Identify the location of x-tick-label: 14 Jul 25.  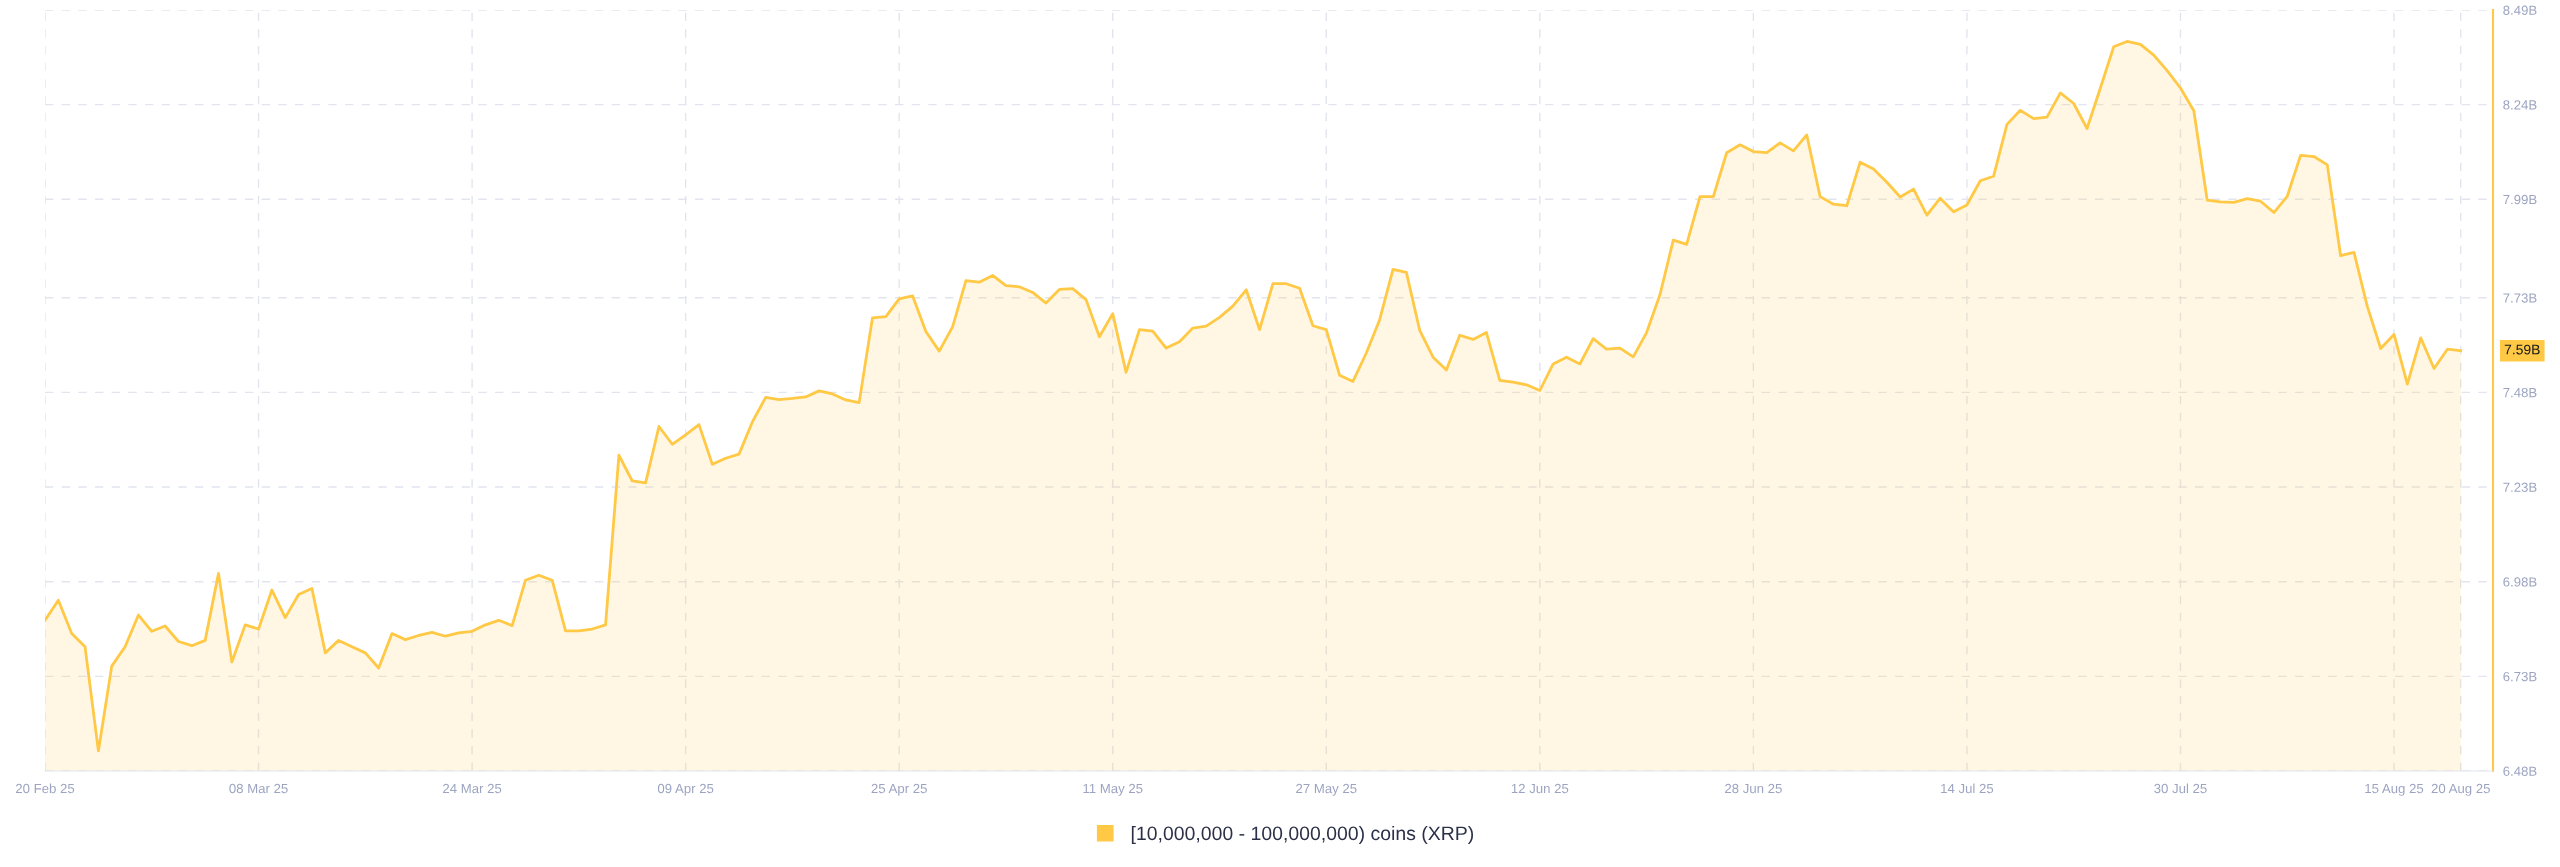
(1967, 788).